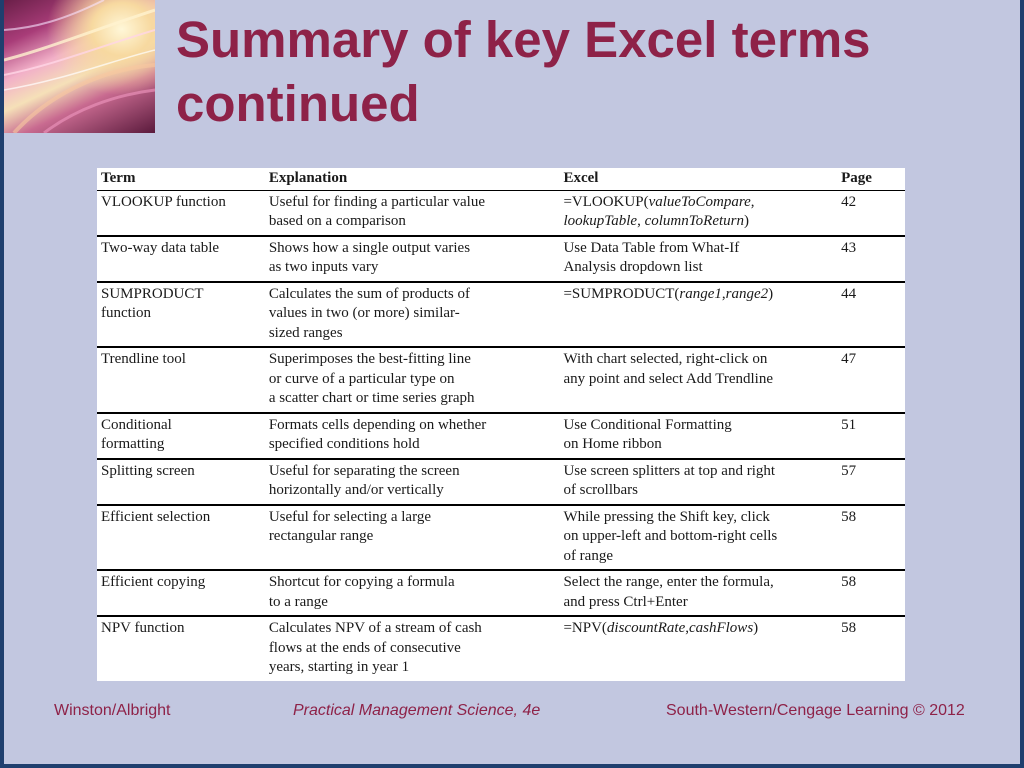  What do you see at coordinates (344, 444) in the screenshot?
I see `explanation-text: specified conditions hold` at bounding box center [344, 444].